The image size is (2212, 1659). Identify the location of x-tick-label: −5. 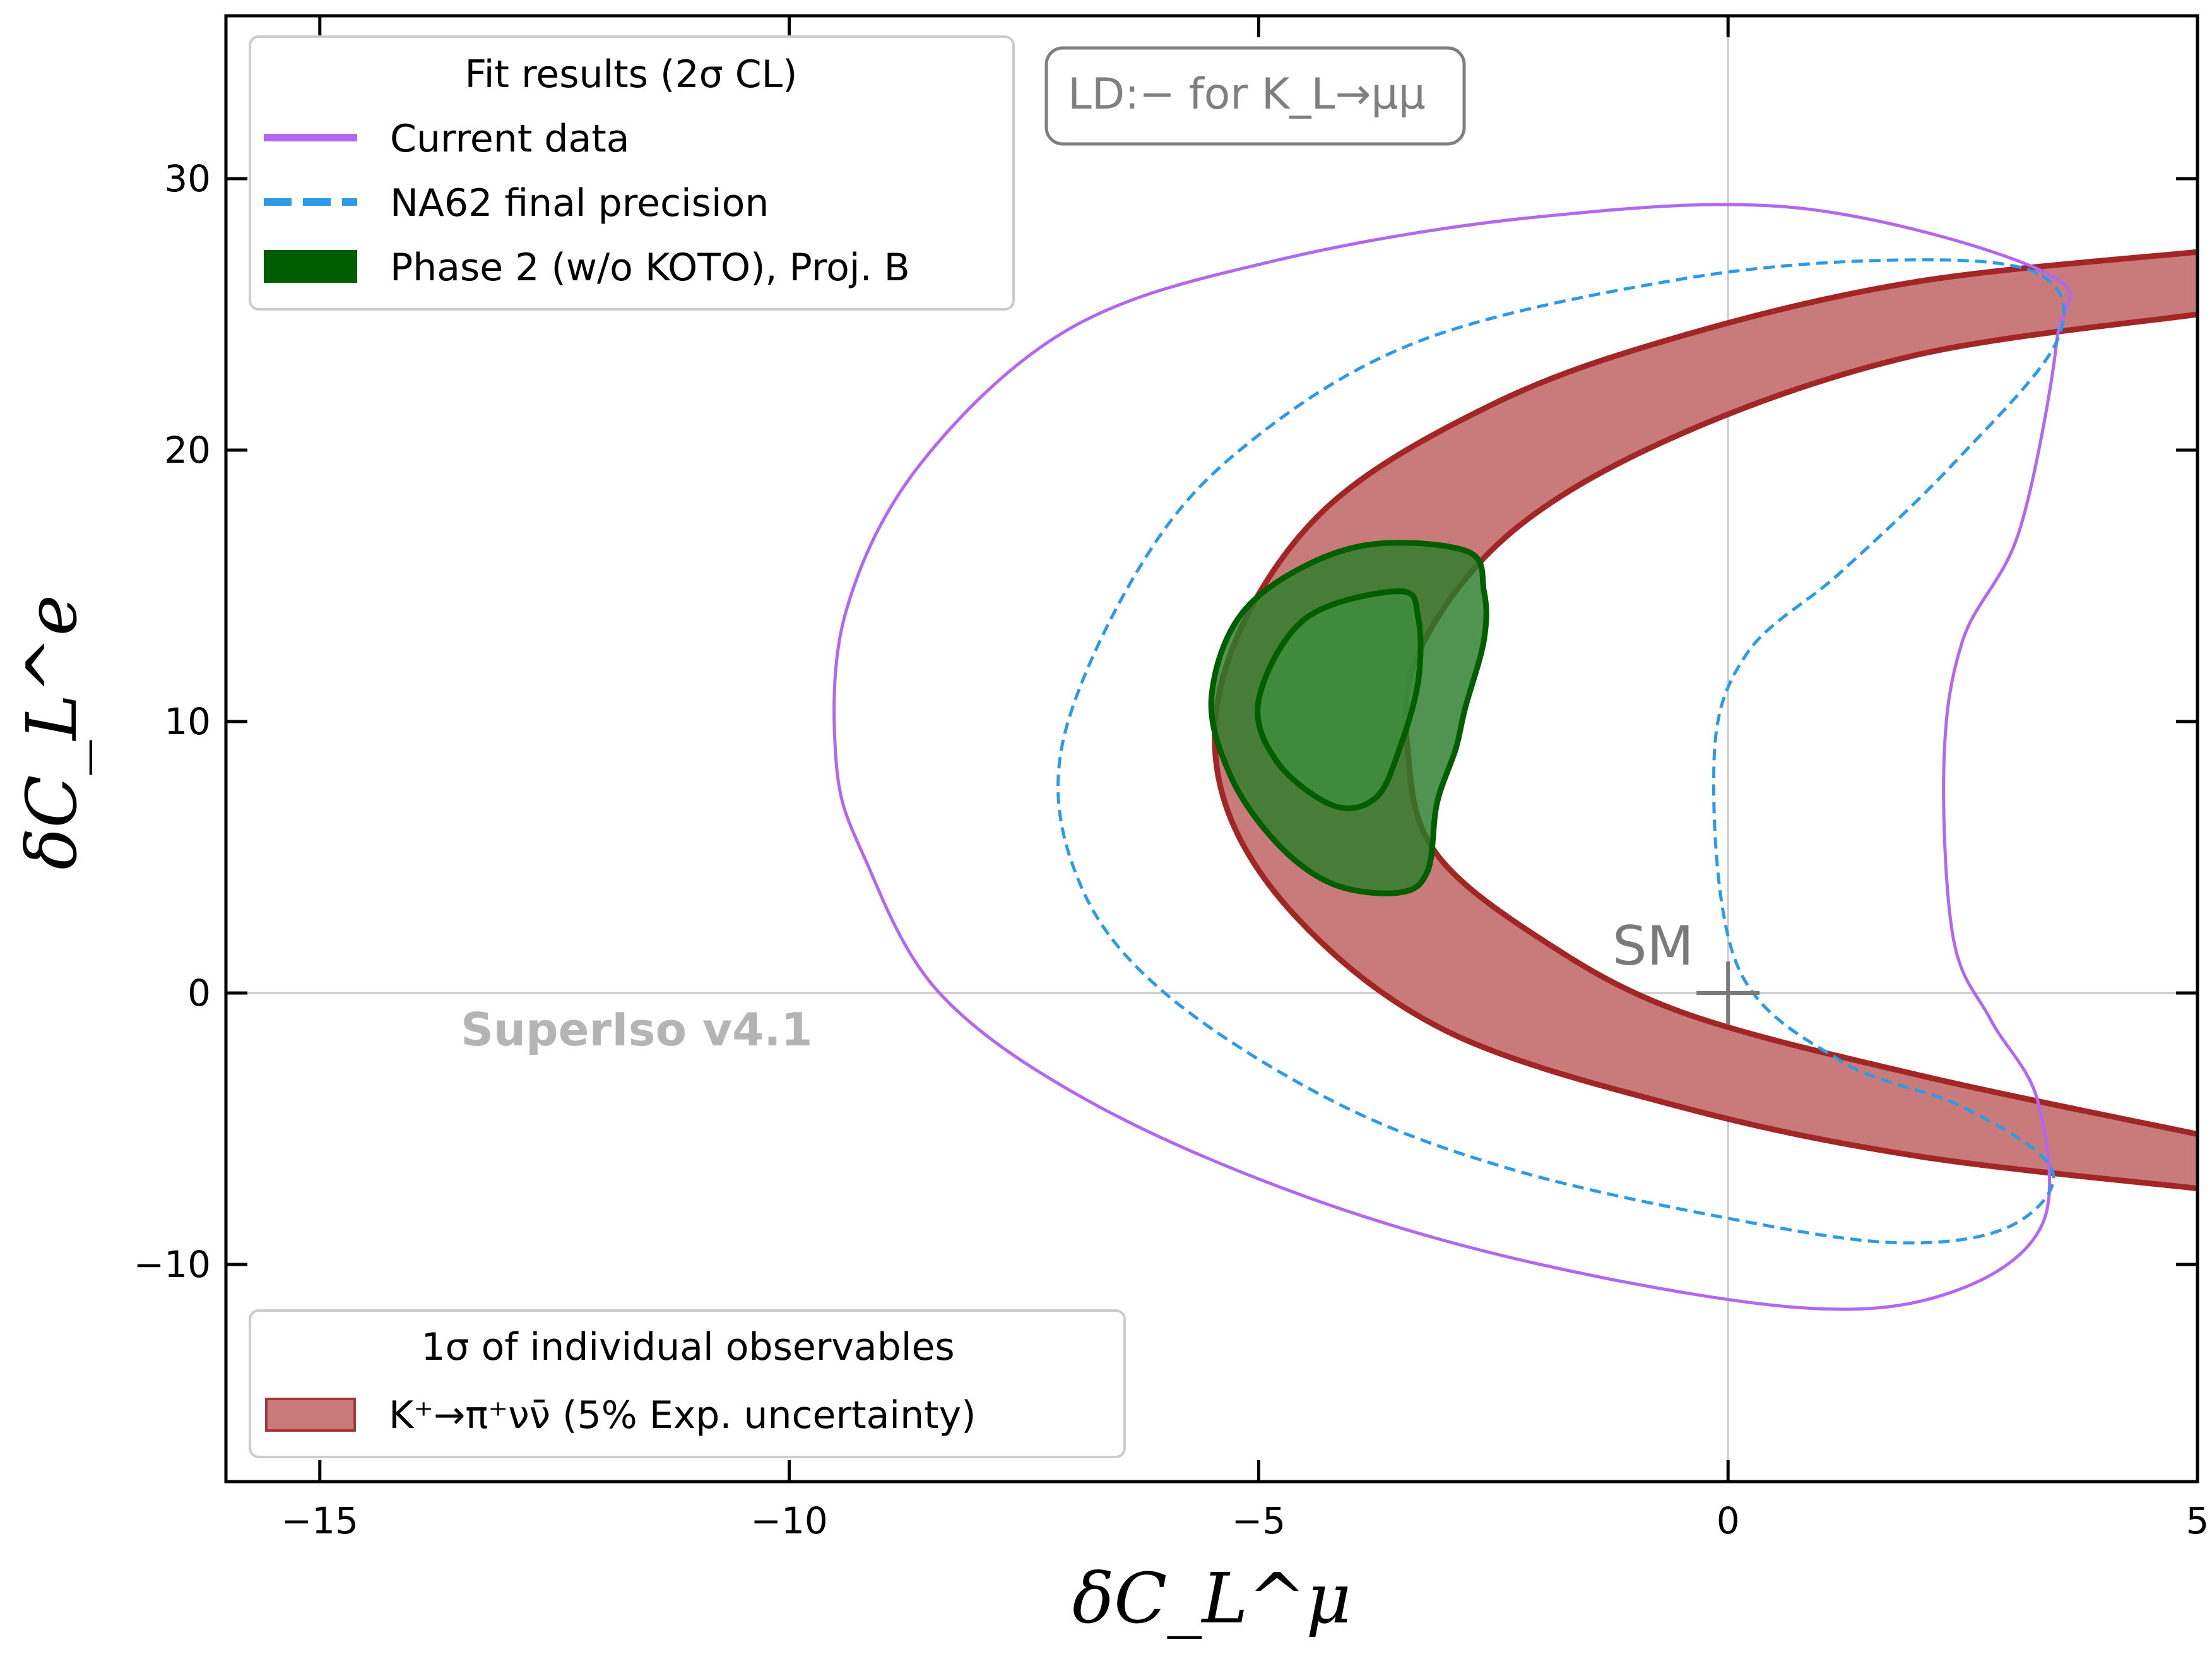
(1259, 1521).